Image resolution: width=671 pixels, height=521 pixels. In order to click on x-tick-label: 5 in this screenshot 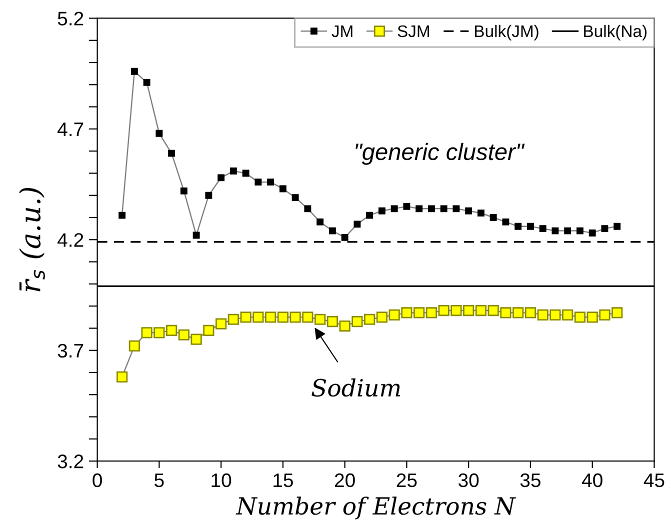, I will do `click(159, 481)`.